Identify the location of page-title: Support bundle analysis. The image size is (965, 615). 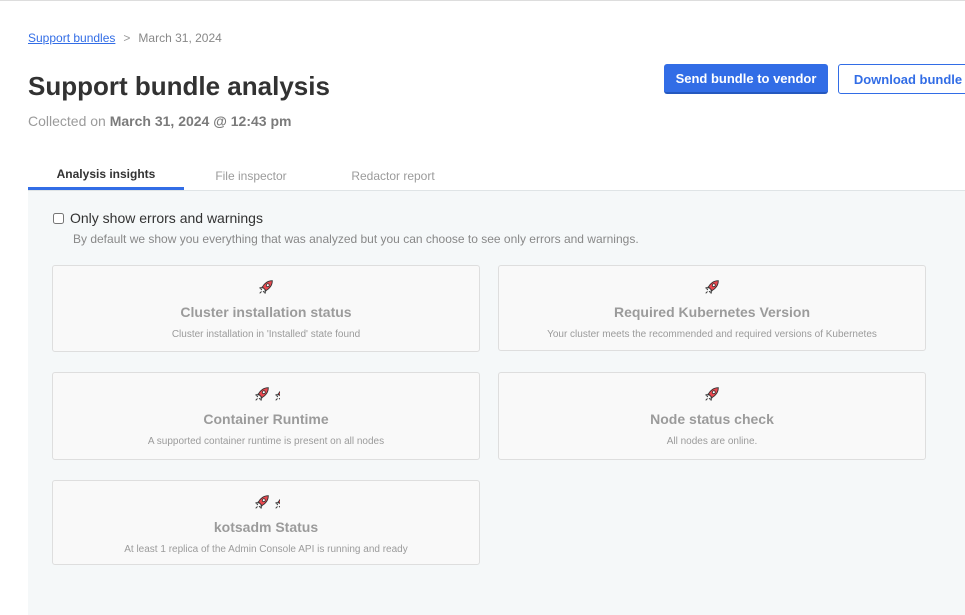
(179, 86).